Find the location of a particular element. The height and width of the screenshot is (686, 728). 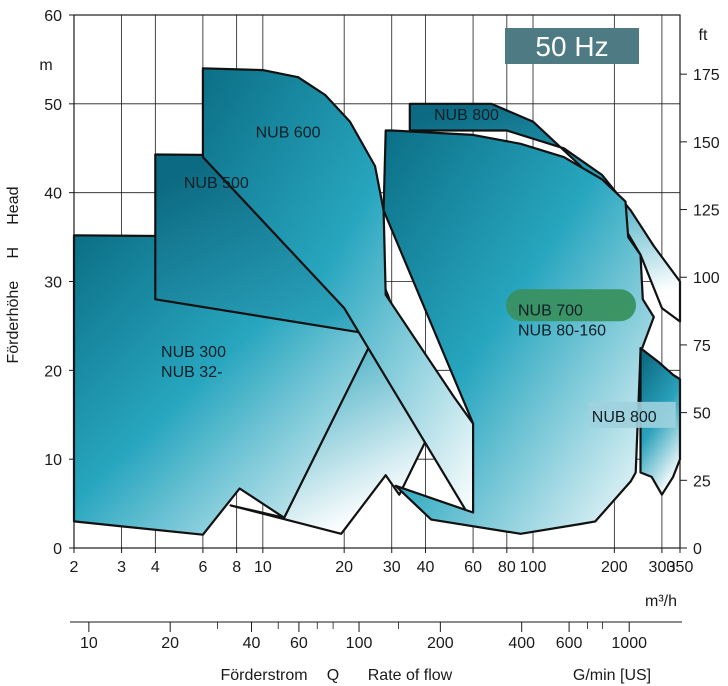

y-left-tick-label: 20 is located at coordinates (53, 371).